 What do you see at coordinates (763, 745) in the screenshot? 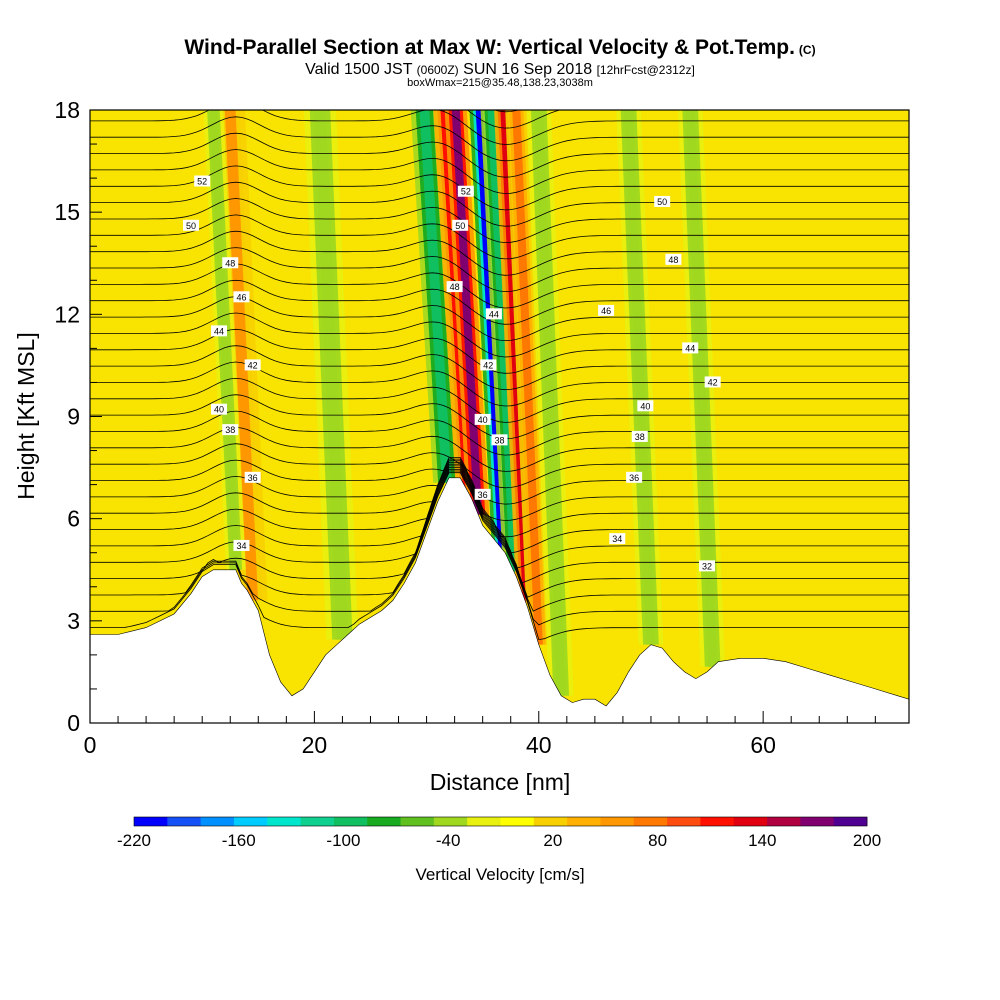
I see `x-tick-label: 60` at bounding box center [763, 745].